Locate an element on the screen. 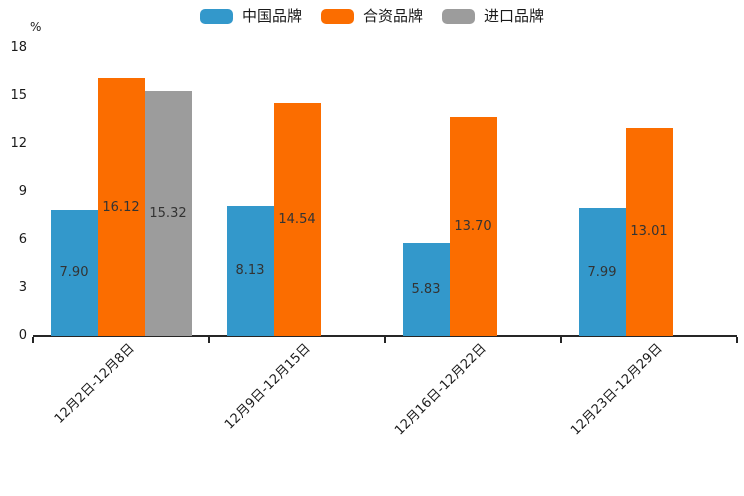 This screenshot has width=744, height=496. bar: 8.13 is located at coordinates (250, 270).